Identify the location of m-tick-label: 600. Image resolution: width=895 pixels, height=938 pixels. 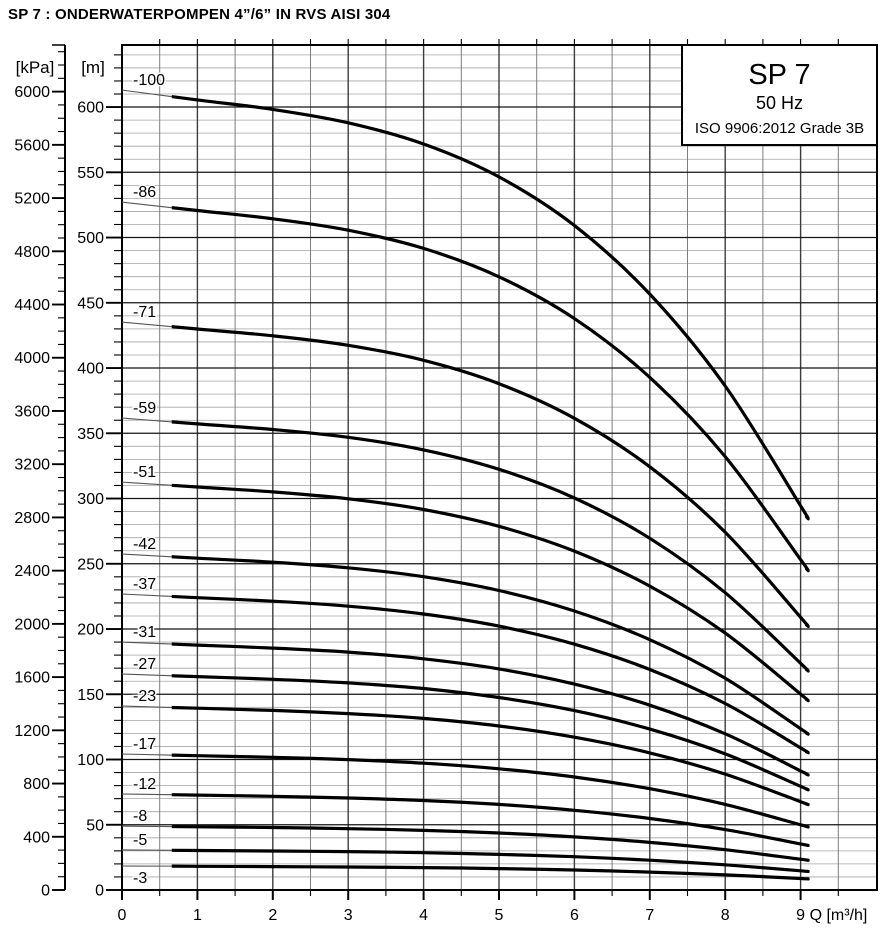
(90, 108).